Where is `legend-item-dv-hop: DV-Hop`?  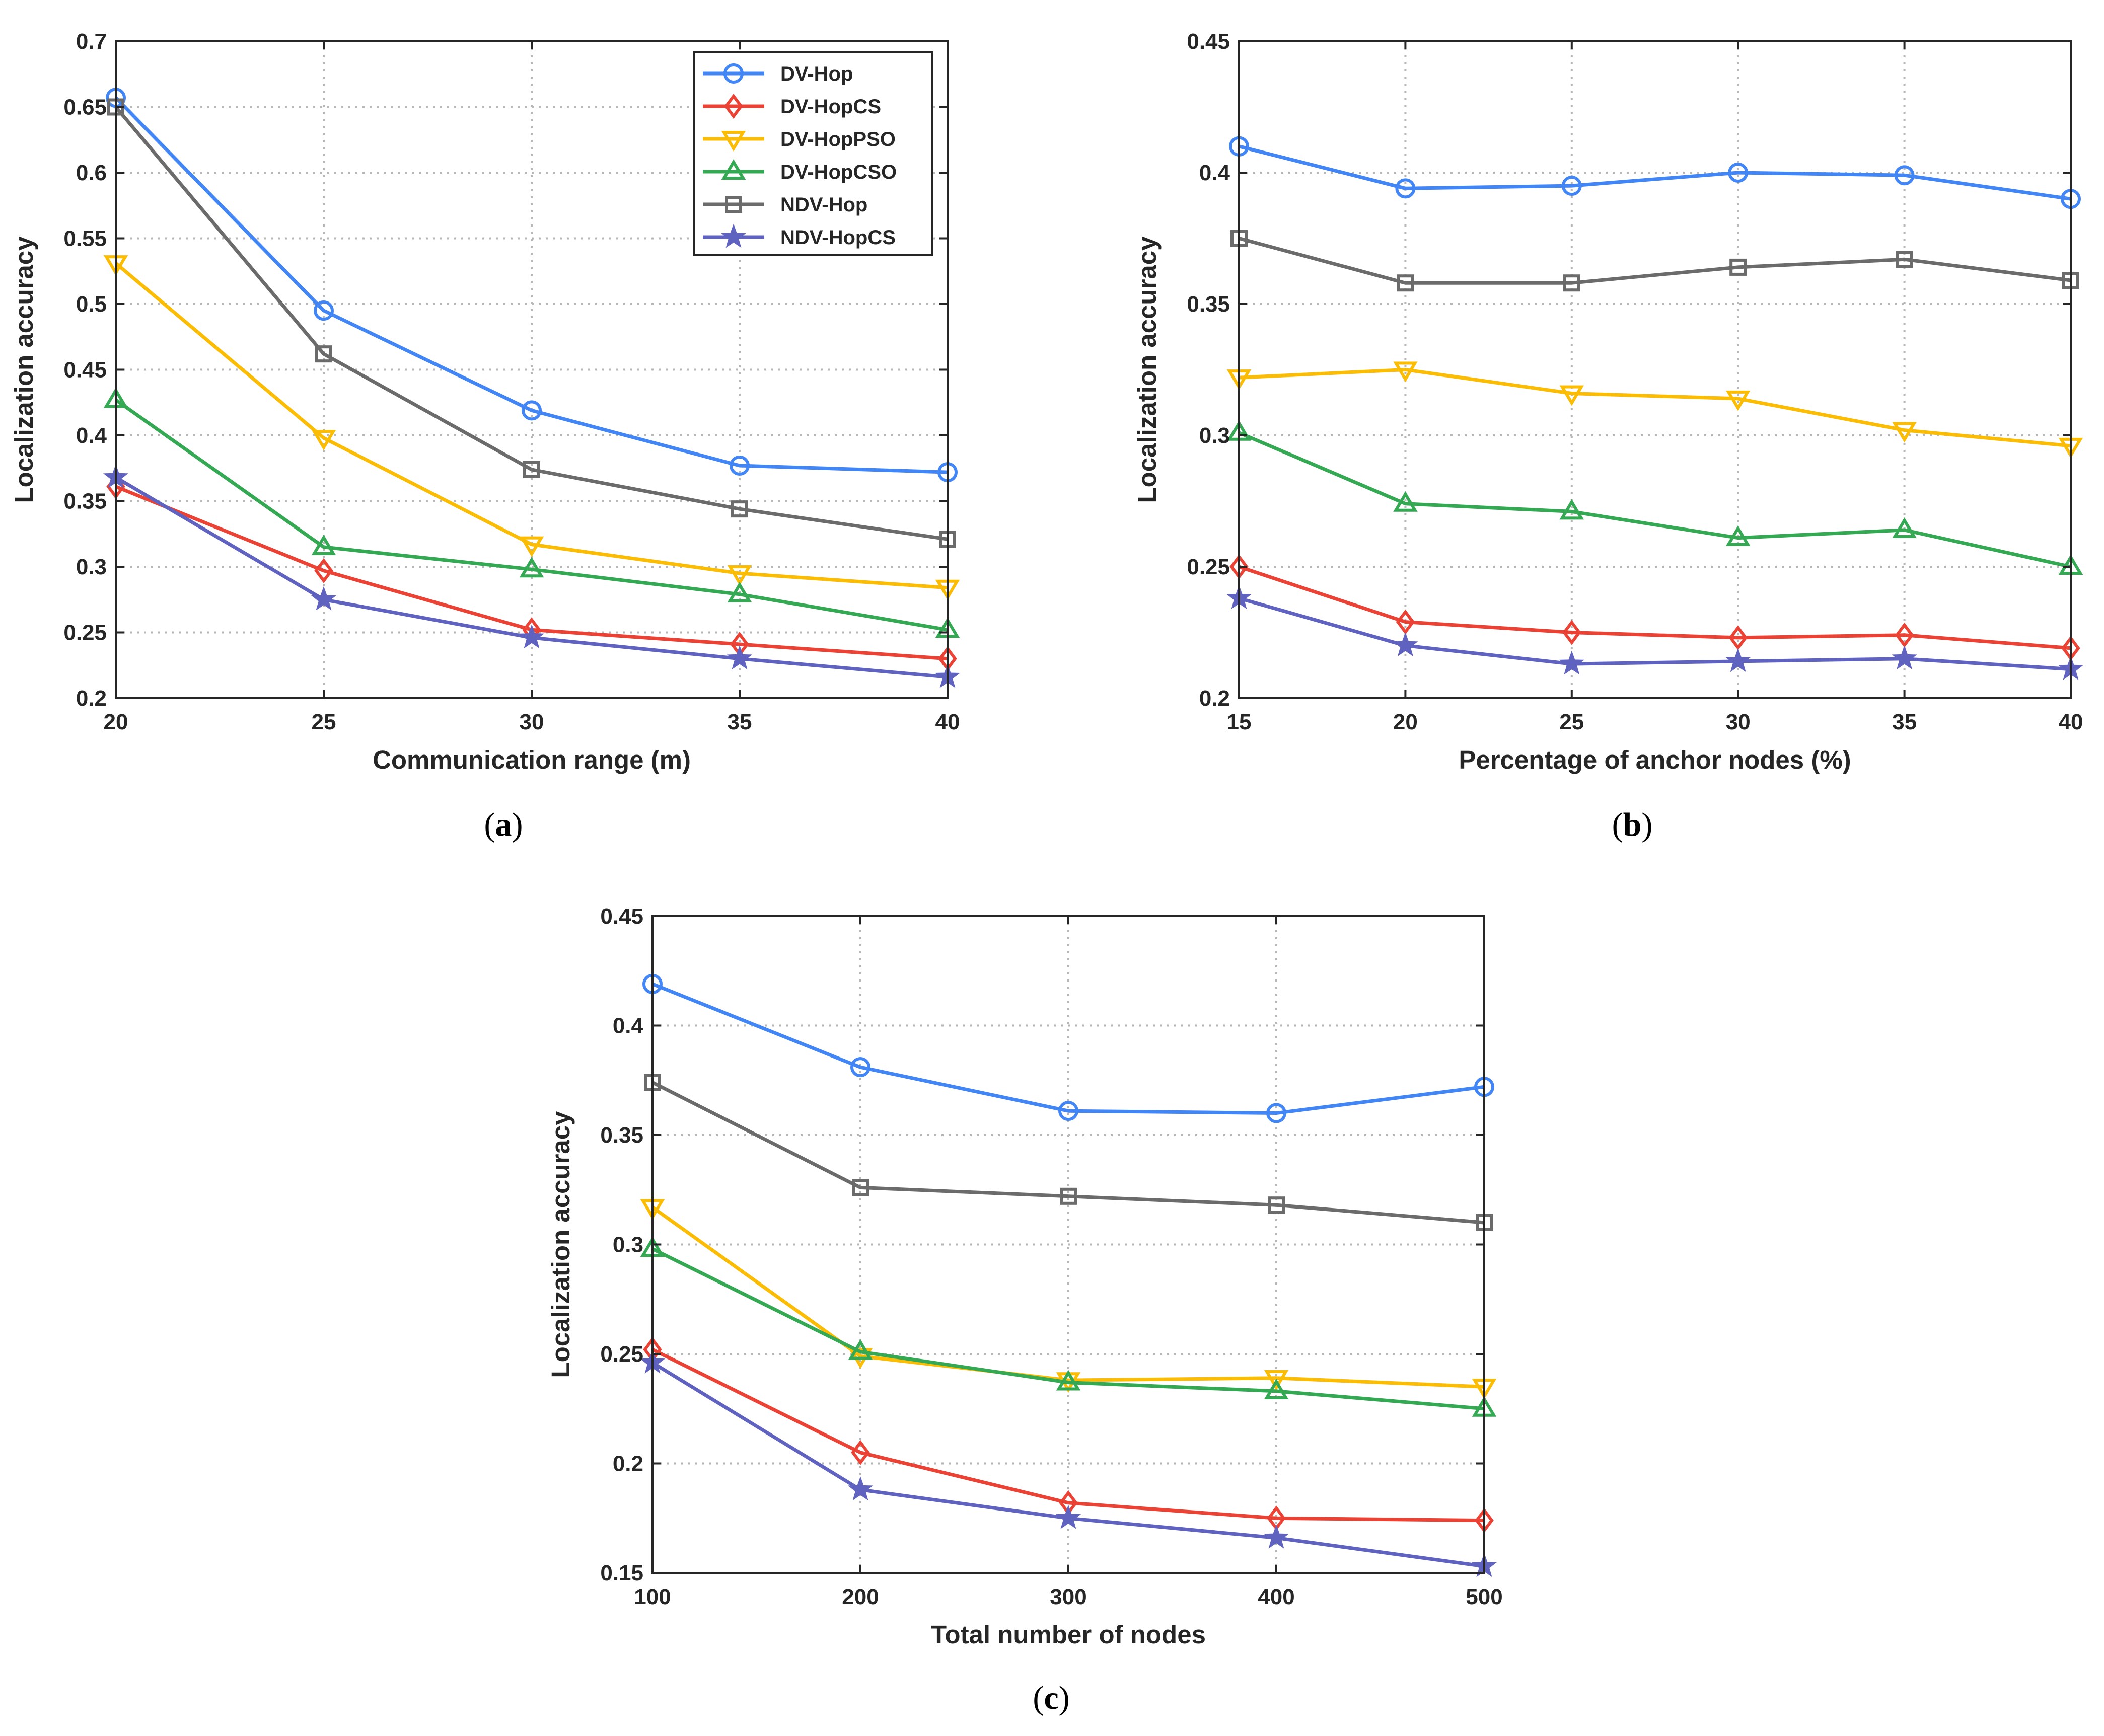 legend-item-dv-hop: DV-Hop is located at coordinates (778, 74).